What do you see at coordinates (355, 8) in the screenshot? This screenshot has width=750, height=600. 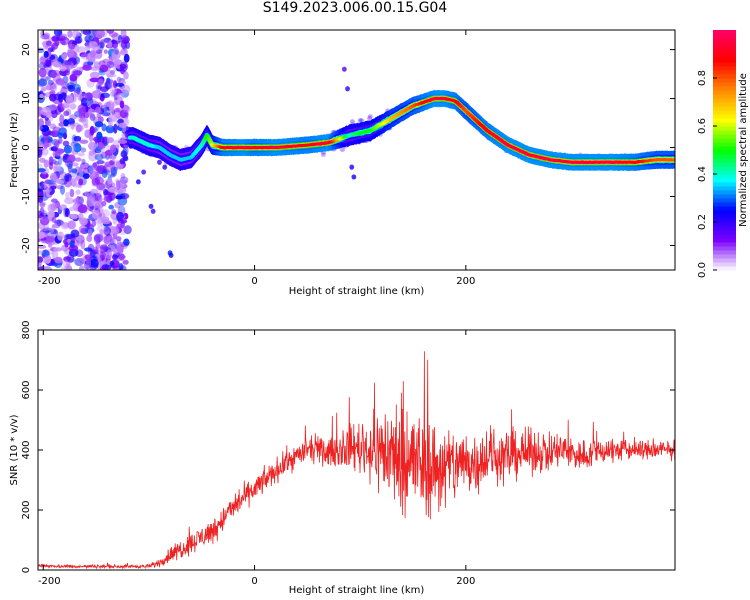 I see `figure-title: S149.2023.006.00.15.G04` at bounding box center [355, 8].